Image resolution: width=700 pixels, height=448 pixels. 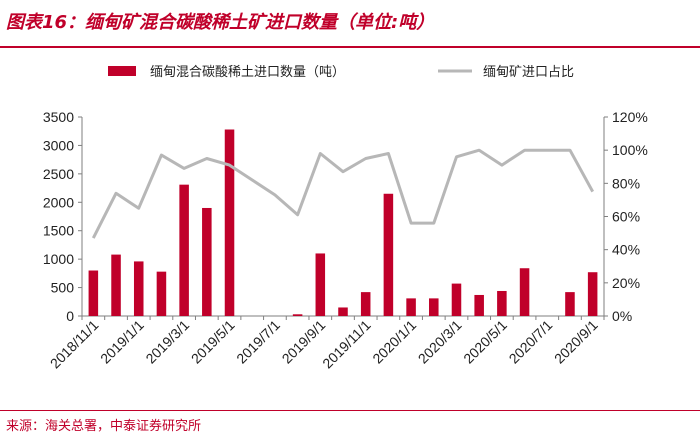 I want to click on legend-bar-swatch, so click(x=122, y=71).